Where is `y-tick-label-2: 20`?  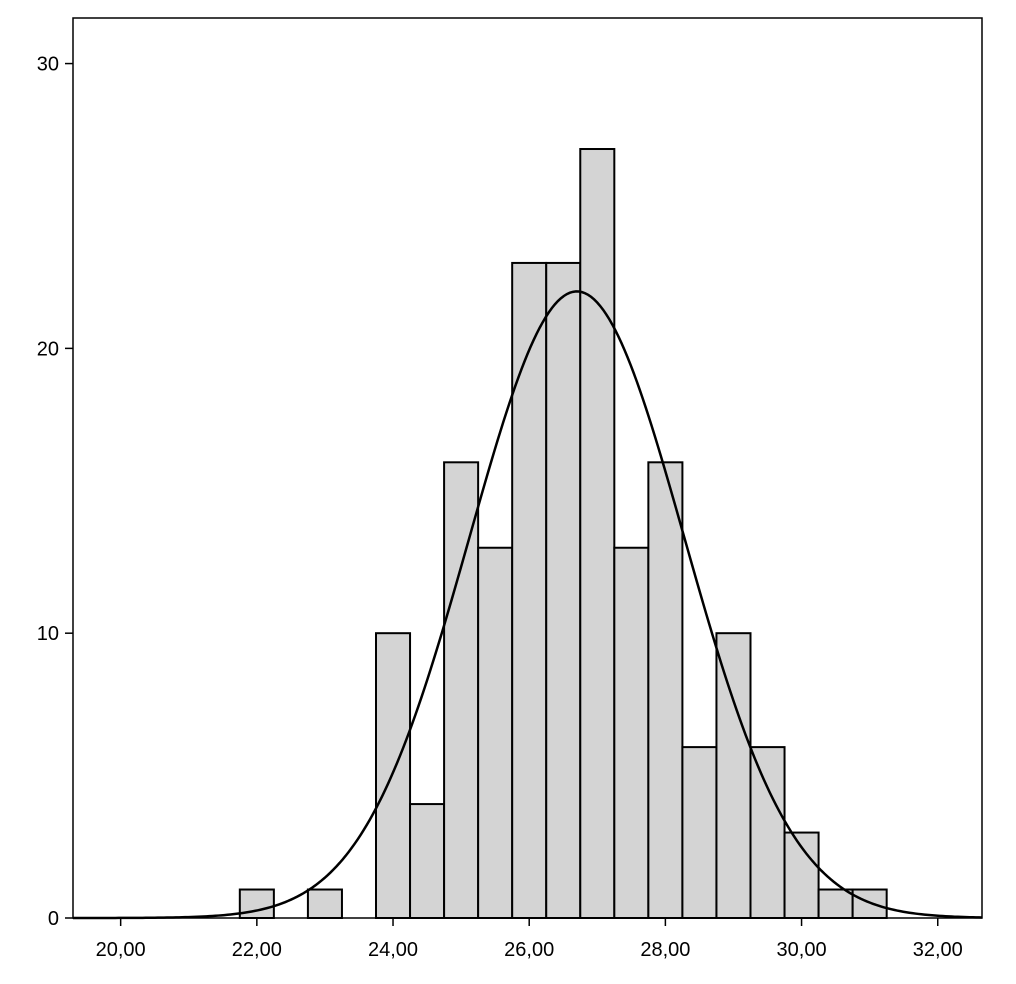
y-tick-label-2: 20 is located at coordinates (48, 349).